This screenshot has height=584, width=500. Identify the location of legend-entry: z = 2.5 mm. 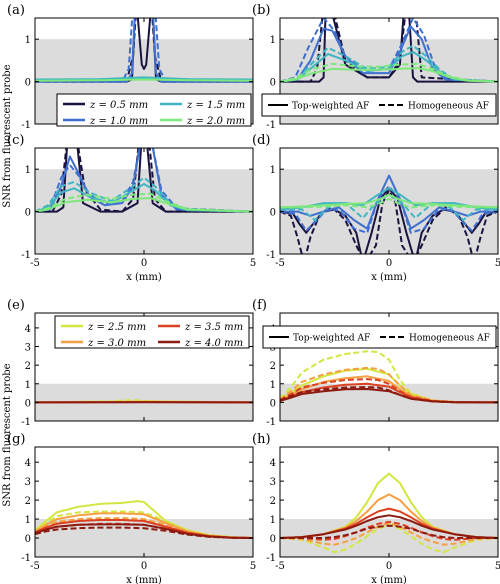
(116, 327).